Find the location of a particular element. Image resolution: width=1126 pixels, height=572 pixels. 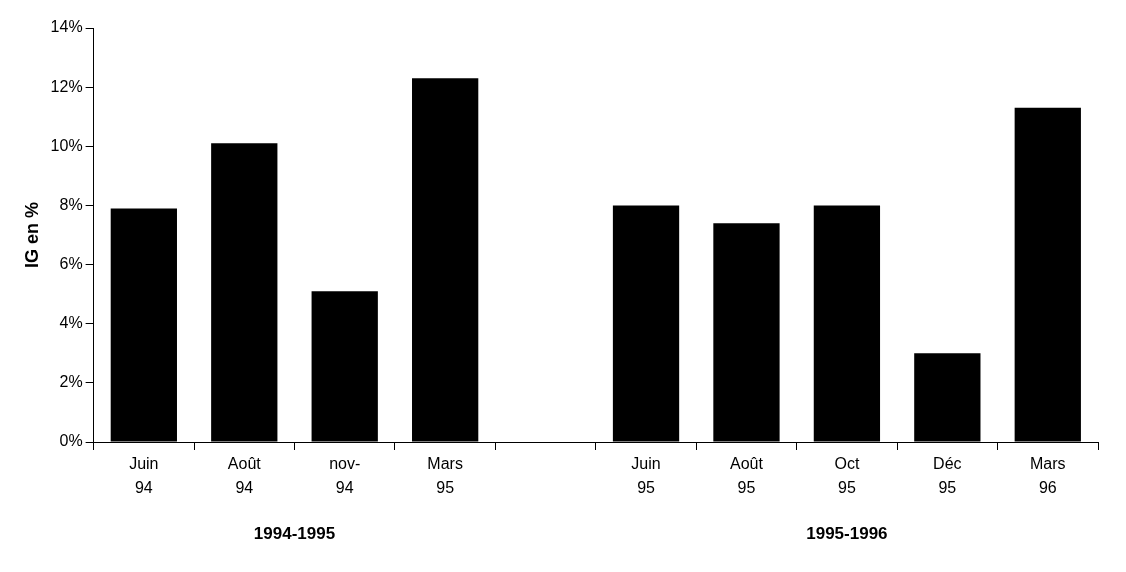

y-tick-label: 8% is located at coordinates (71, 204).